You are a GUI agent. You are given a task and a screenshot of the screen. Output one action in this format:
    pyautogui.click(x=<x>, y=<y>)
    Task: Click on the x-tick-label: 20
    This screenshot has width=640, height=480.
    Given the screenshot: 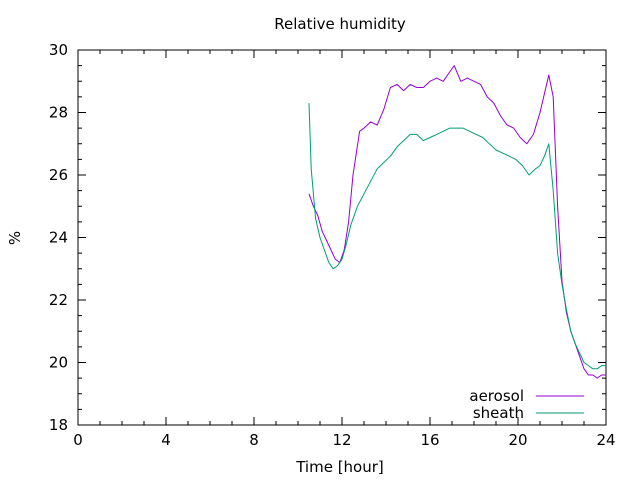 What is the action you would take?
    pyautogui.click(x=517, y=440)
    